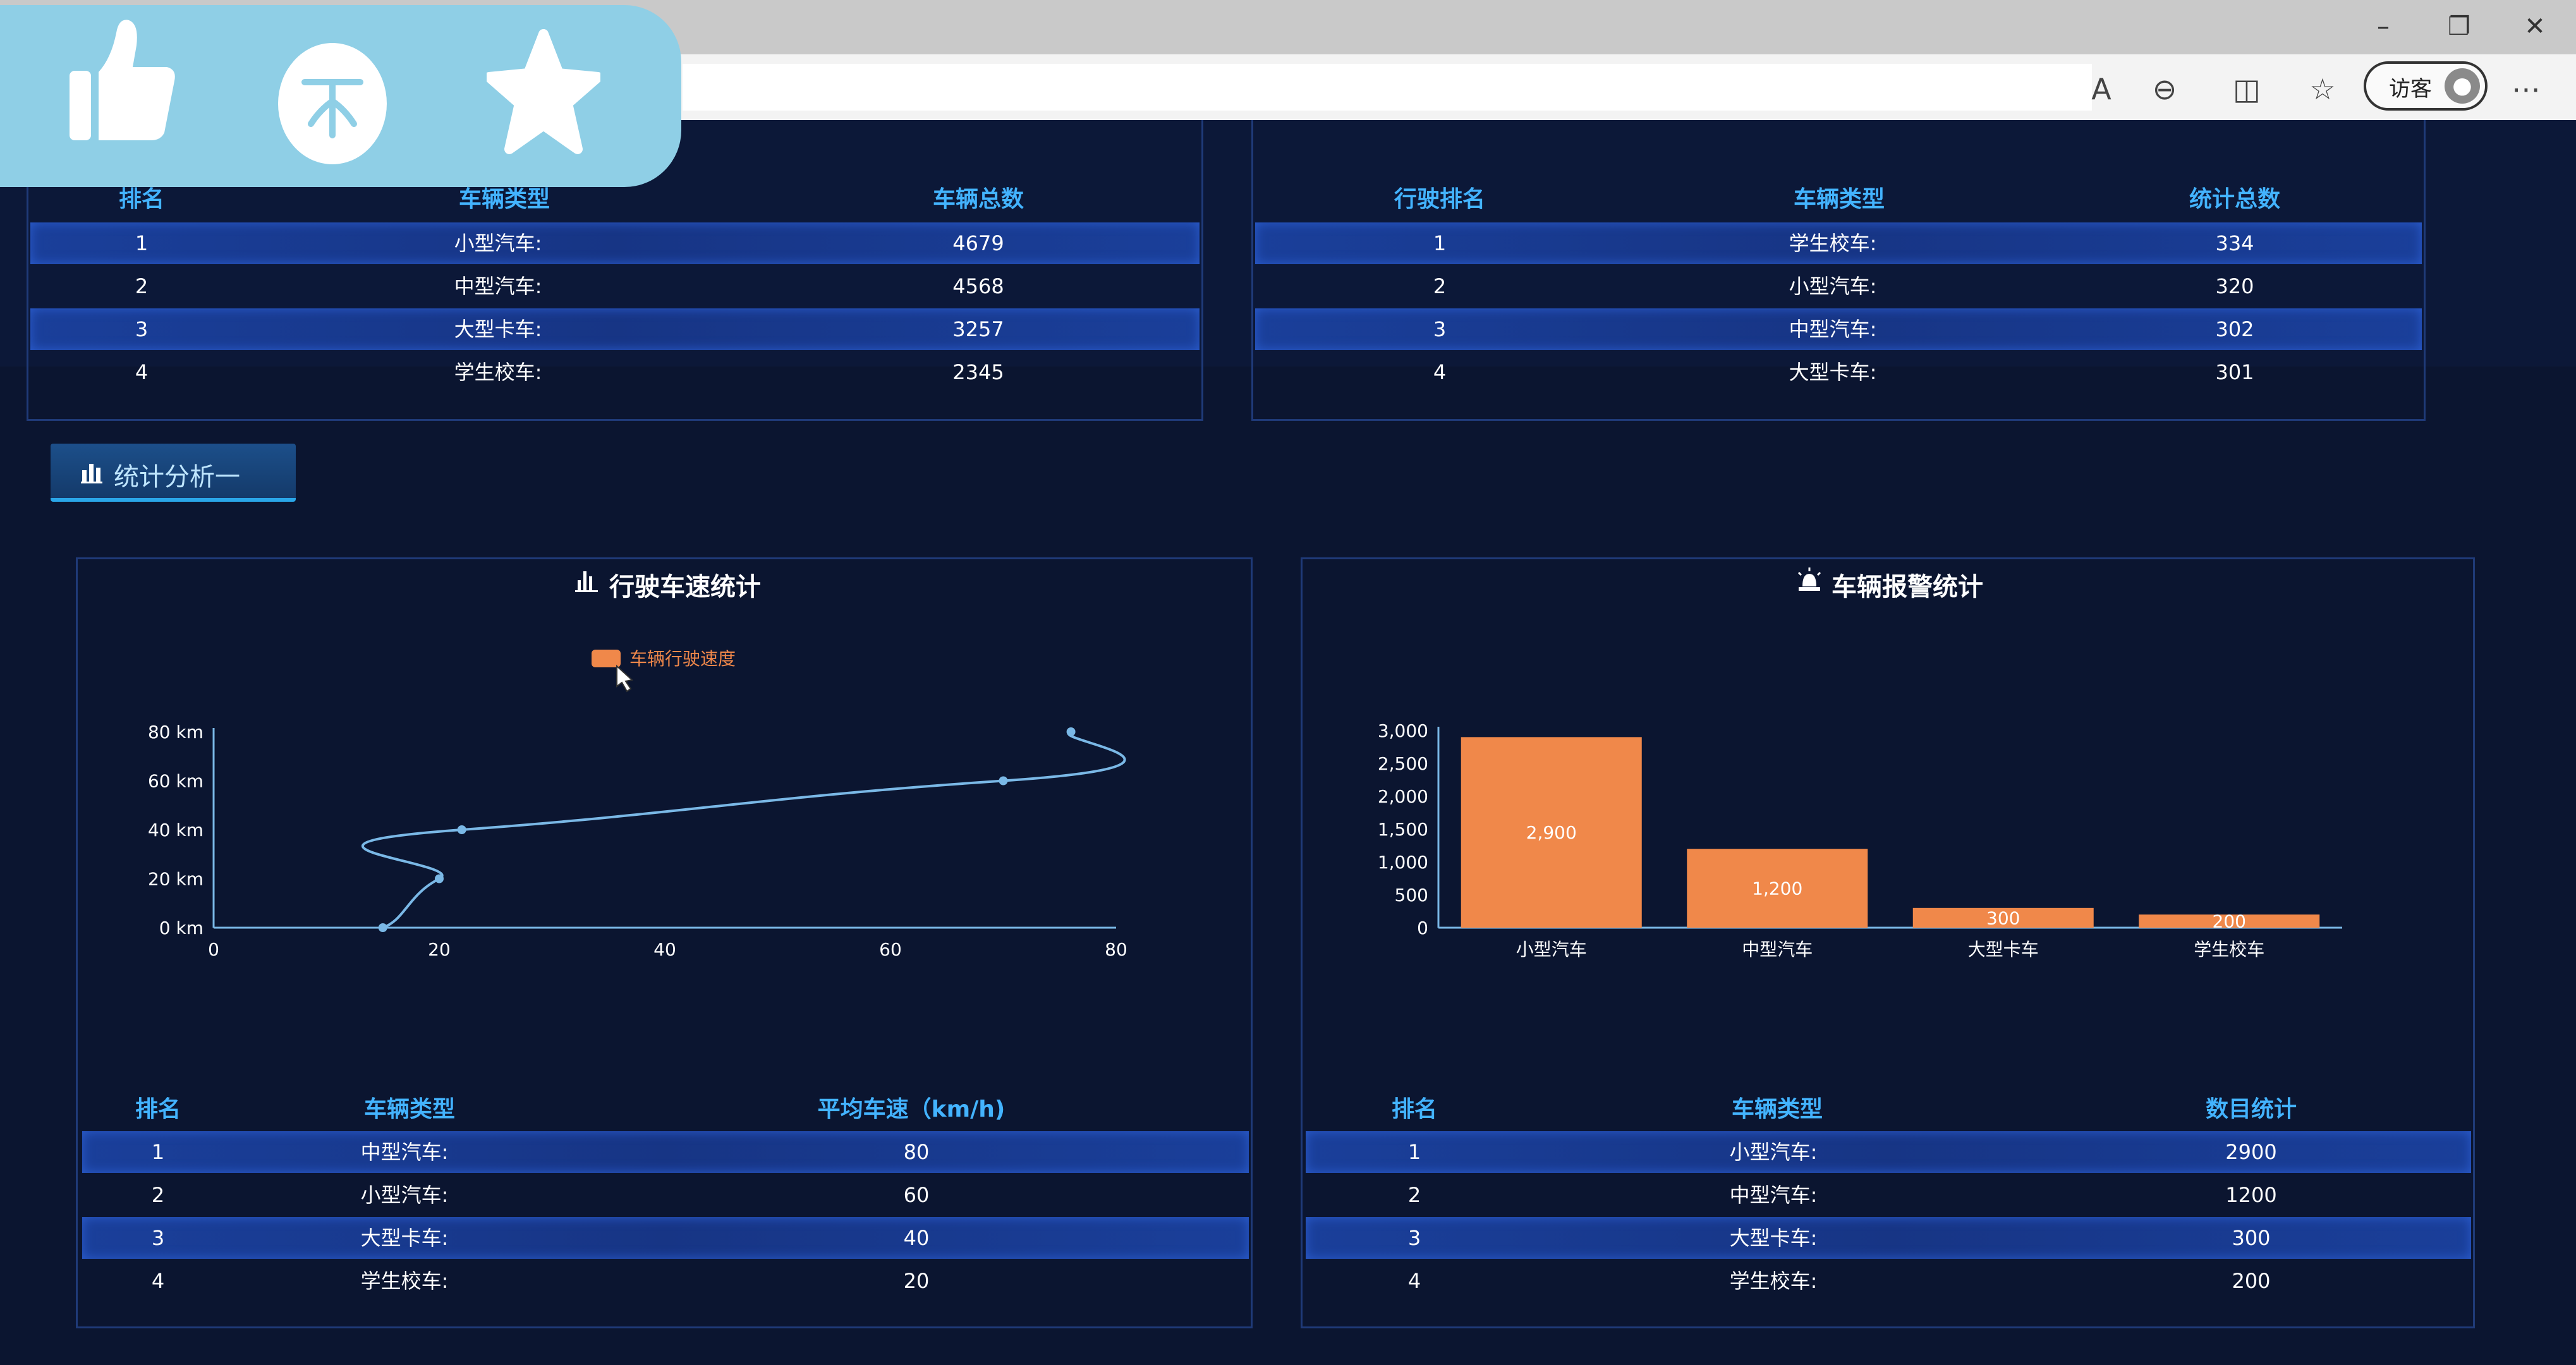  I want to click on x-category-label: 小型汽车, so click(1552, 949).